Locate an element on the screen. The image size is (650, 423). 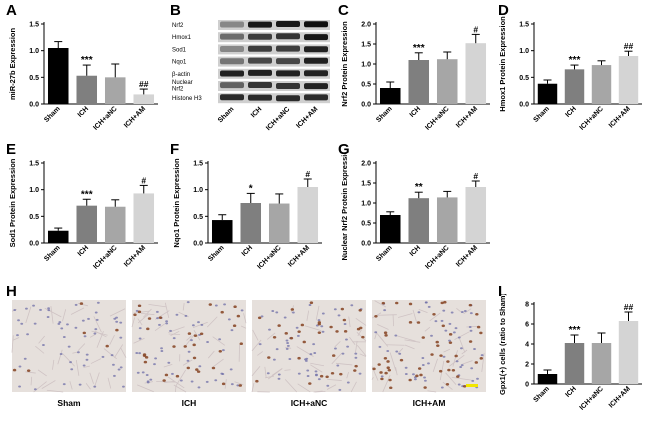
bar-ich-am is located at coordinates (308, 215).